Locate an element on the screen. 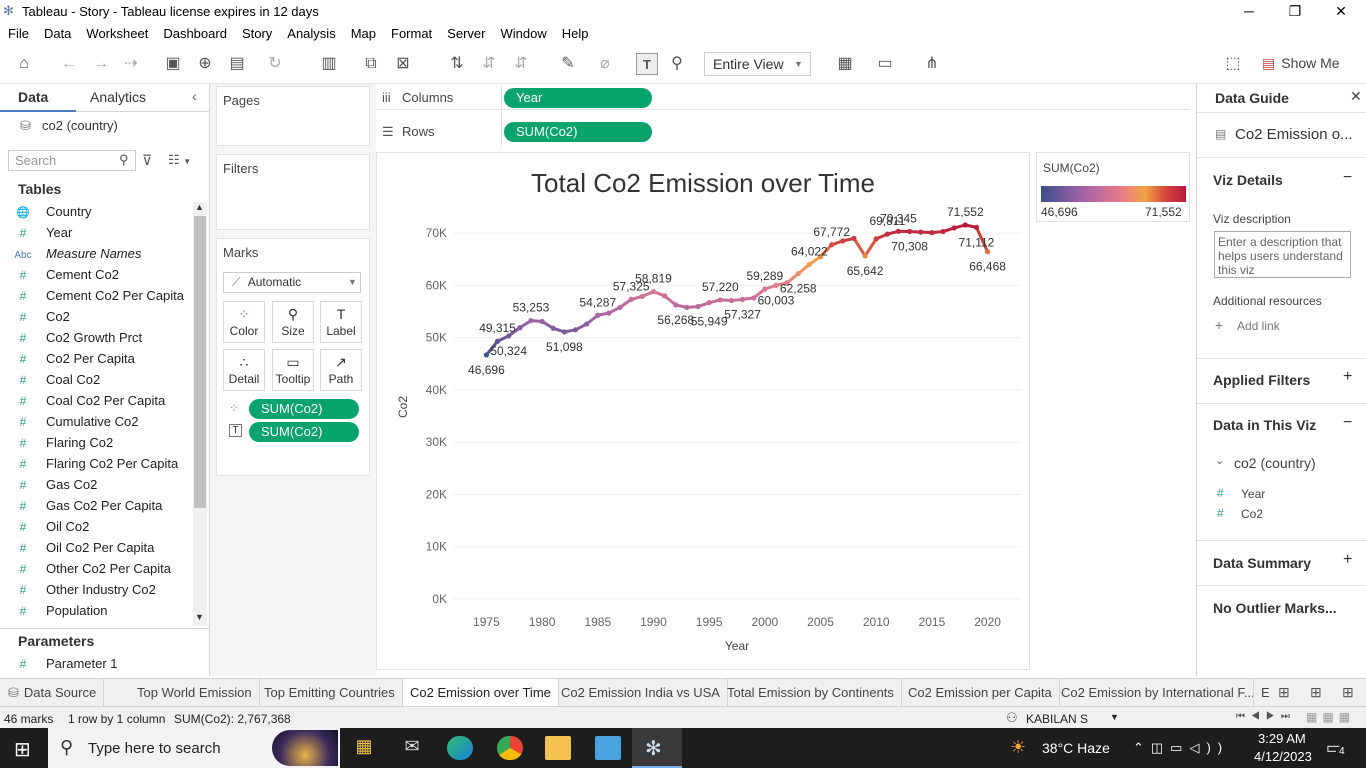 The width and height of the screenshot is (1366, 768). rows-shelf: ☰ Rows SUM(Co2) is located at coordinates (783, 132).